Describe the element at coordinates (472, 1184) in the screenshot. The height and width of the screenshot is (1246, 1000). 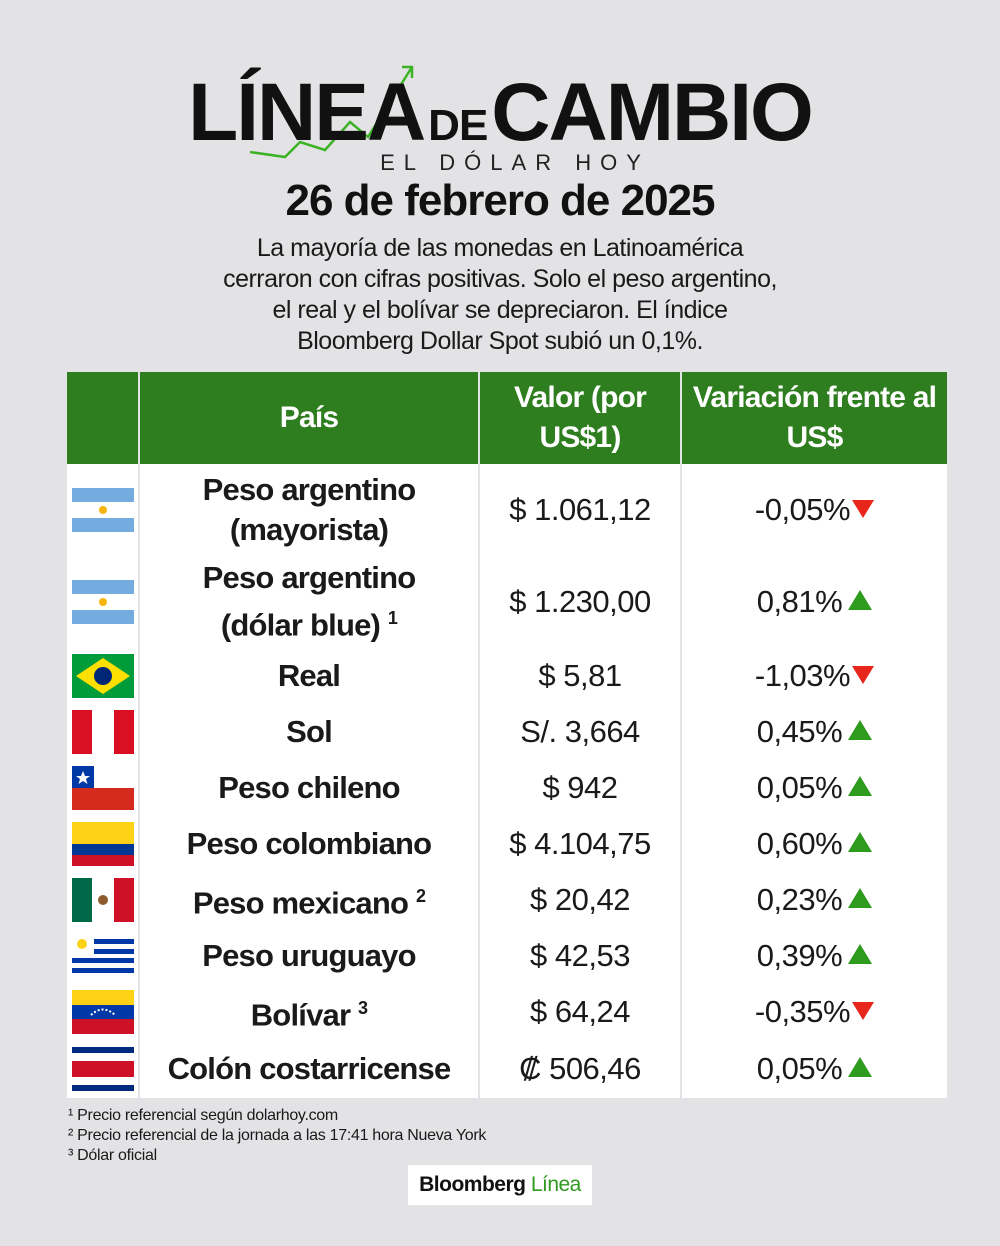
I see `brand-bloomberg: Bloomberg` at that location.